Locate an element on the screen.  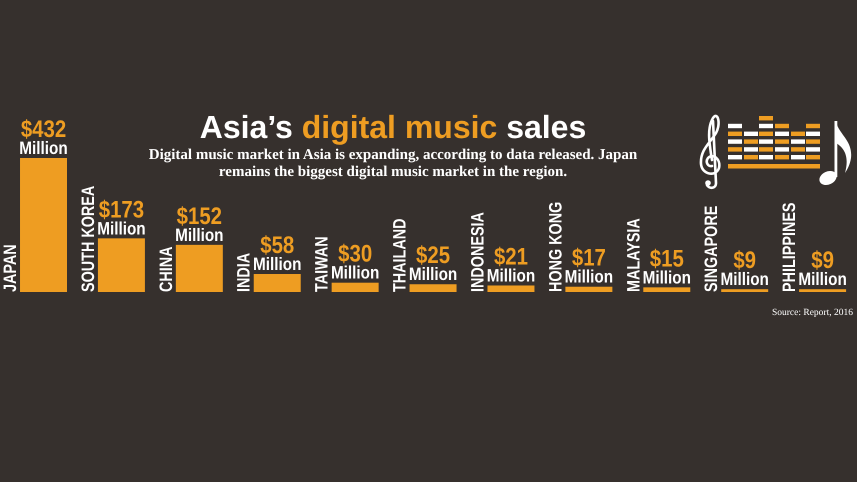
x-tick-label: JAPAN is located at coordinates (10, 268).